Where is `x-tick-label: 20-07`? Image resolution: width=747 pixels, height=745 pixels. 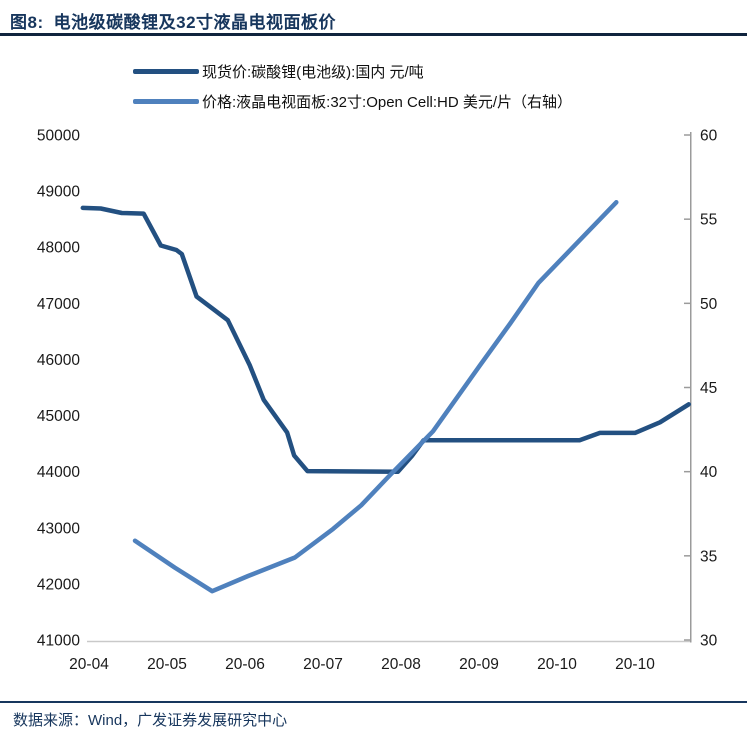
x-tick-label: 20-07 is located at coordinates (323, 664).